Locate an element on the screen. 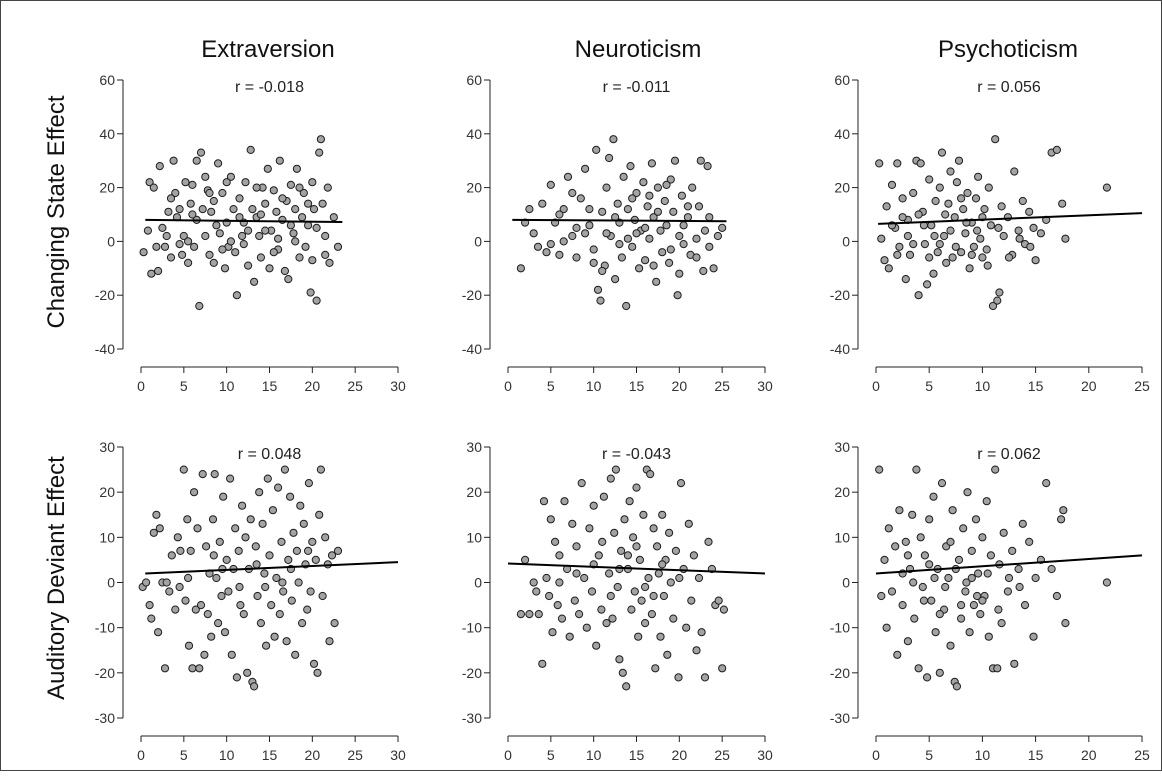  y-tick-label: -30 is located at coordinates (840, 718).